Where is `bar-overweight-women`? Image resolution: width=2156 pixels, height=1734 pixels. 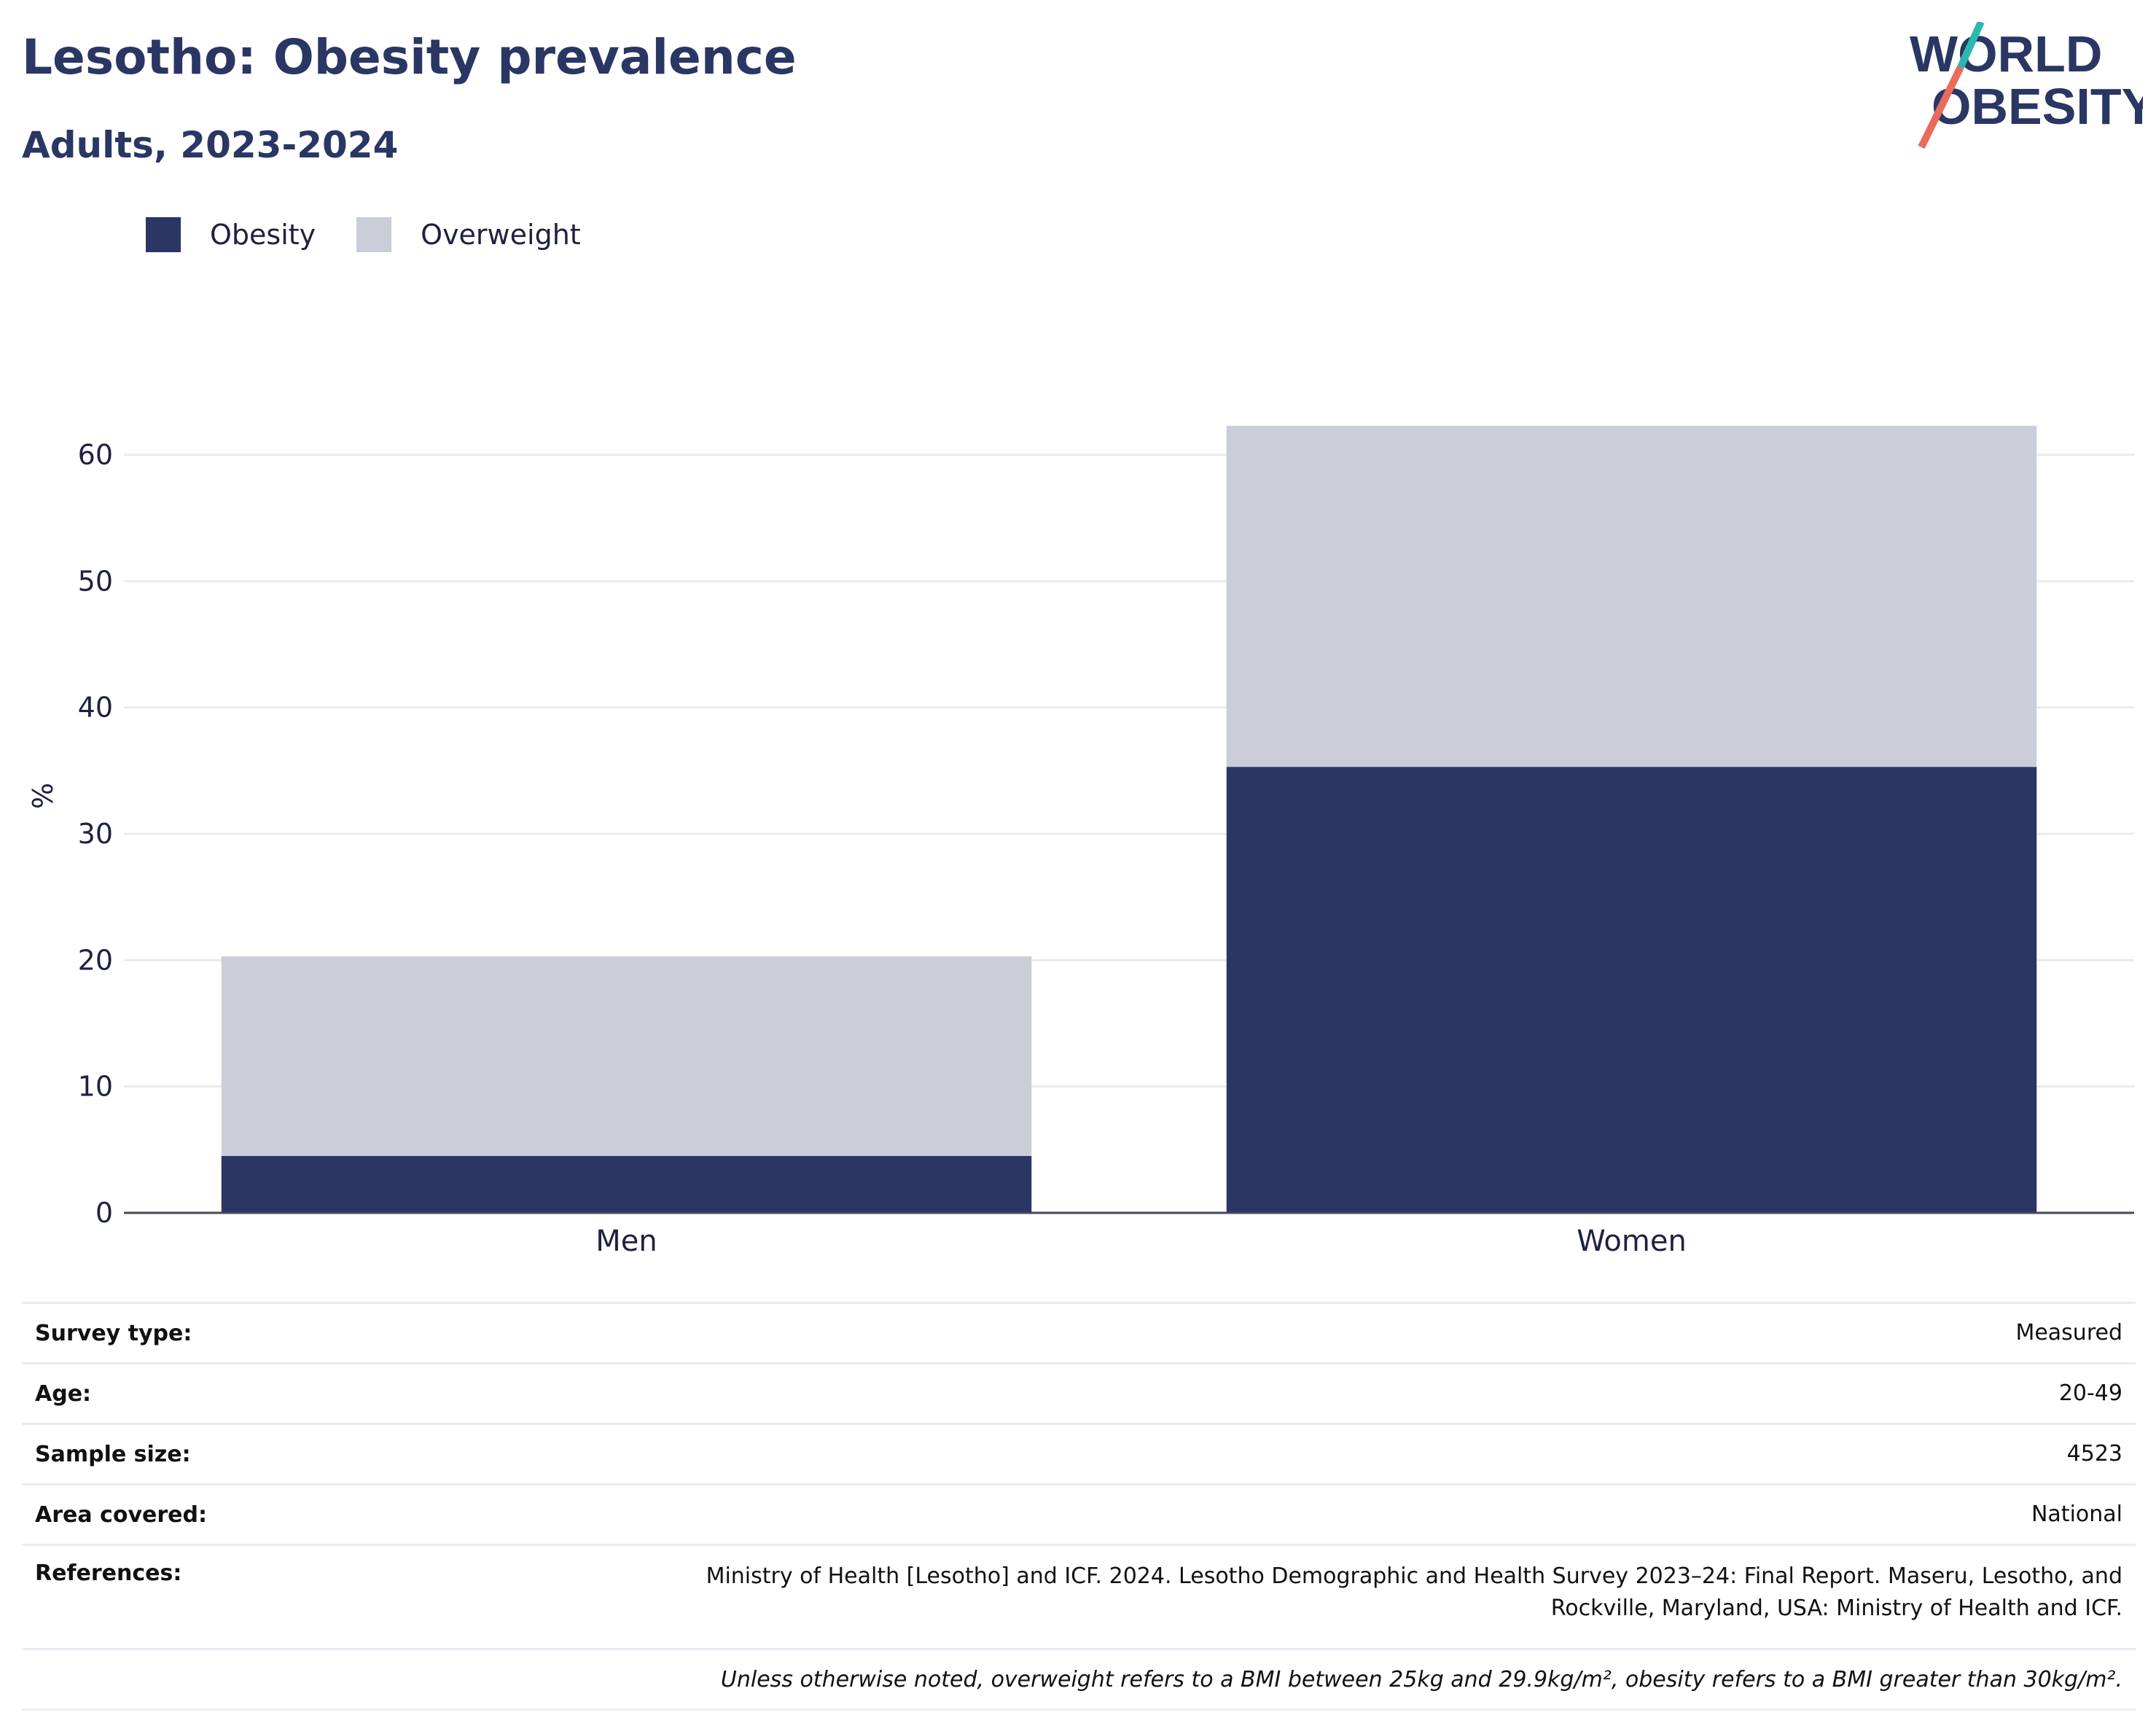
bar-overweight-women is located at coordinates (1632, 597).